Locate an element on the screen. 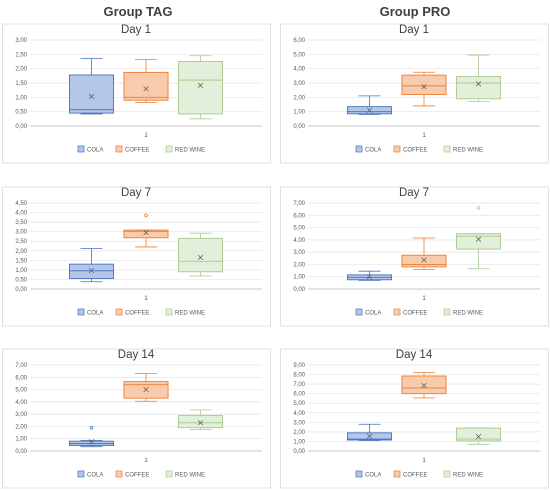  y-tick-label: 3,50 is located at coordinates (21, 223).